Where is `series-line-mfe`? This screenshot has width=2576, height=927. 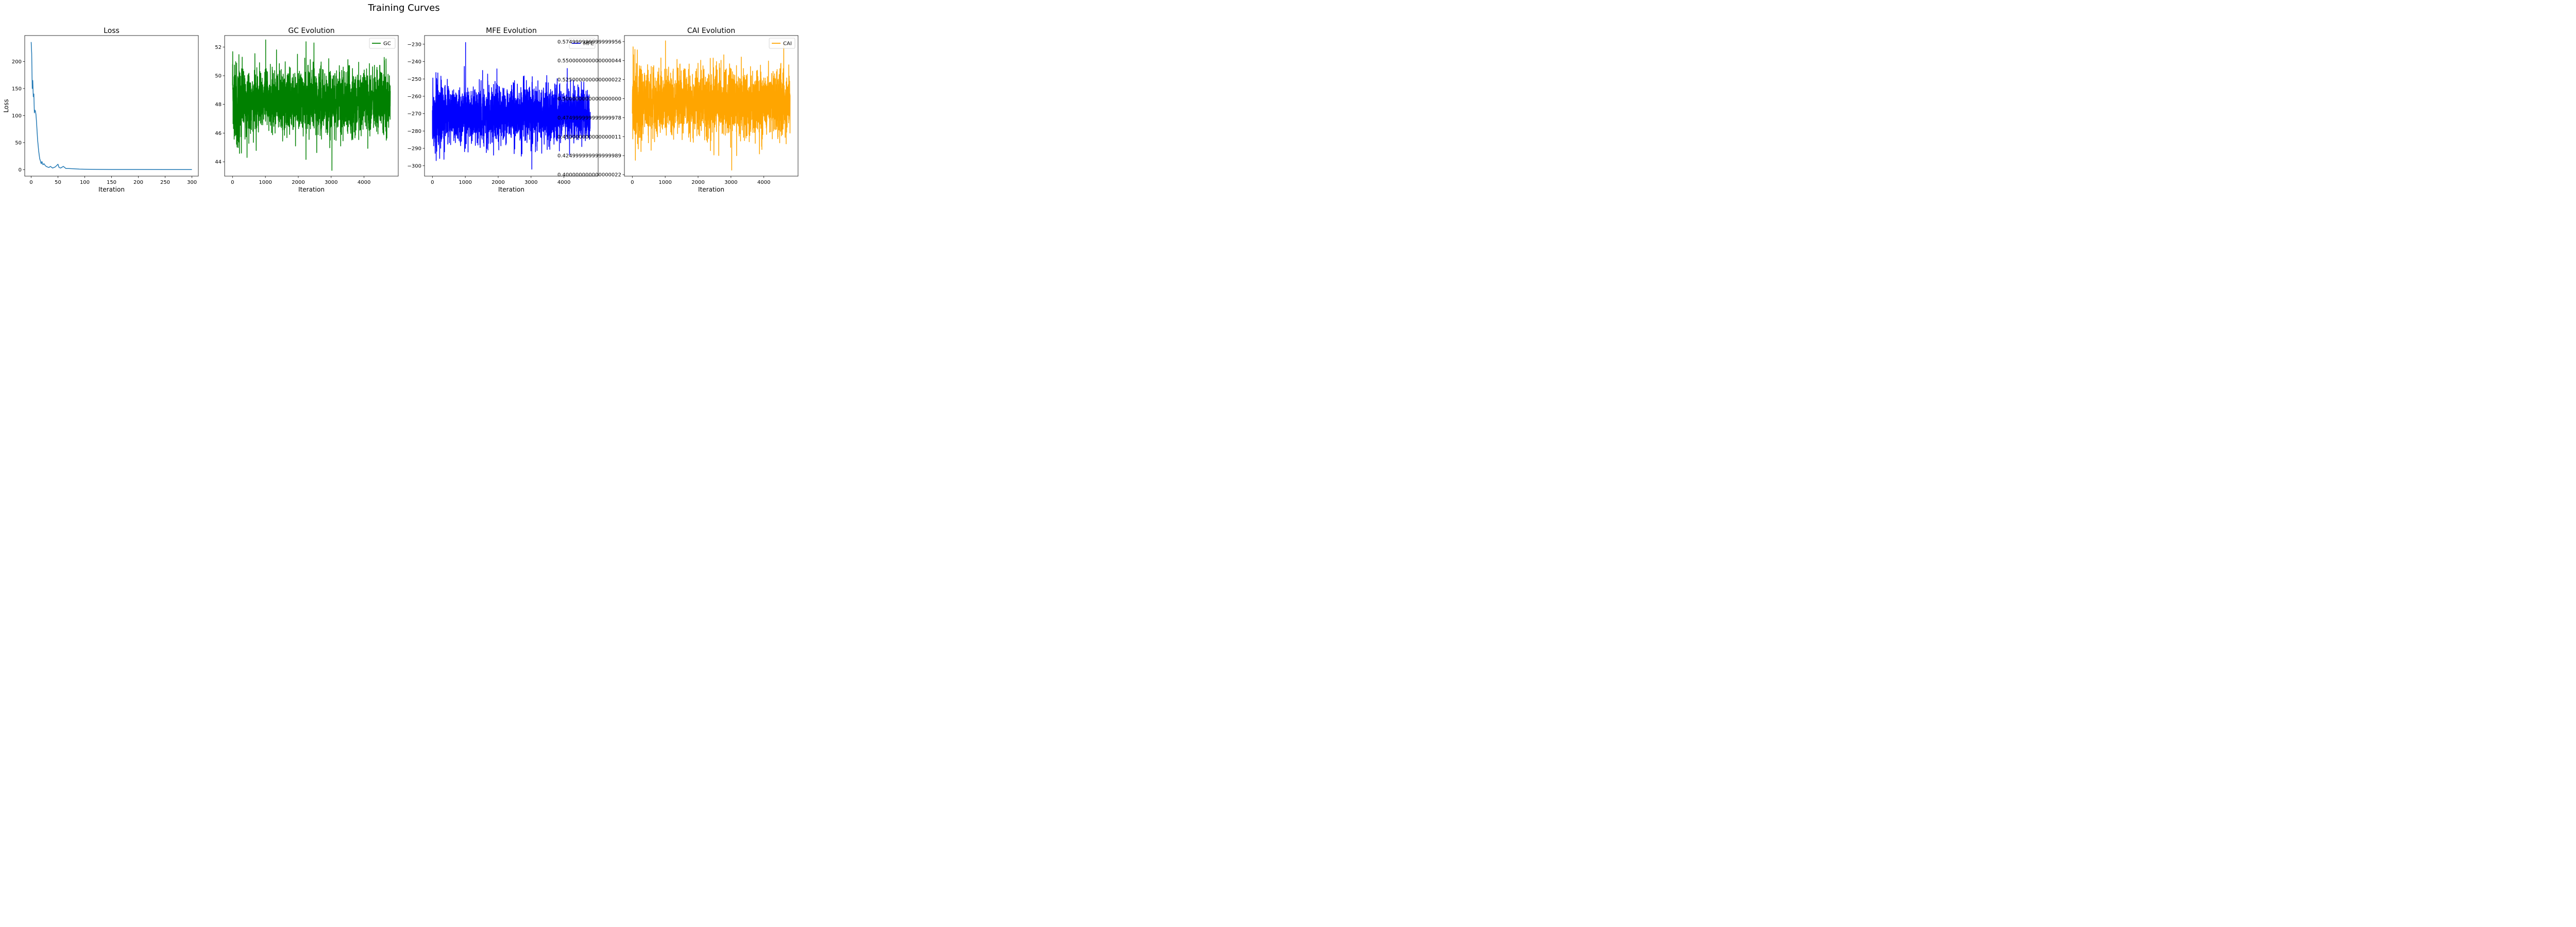 series-line-mfe is located at coordinates (511, 106).